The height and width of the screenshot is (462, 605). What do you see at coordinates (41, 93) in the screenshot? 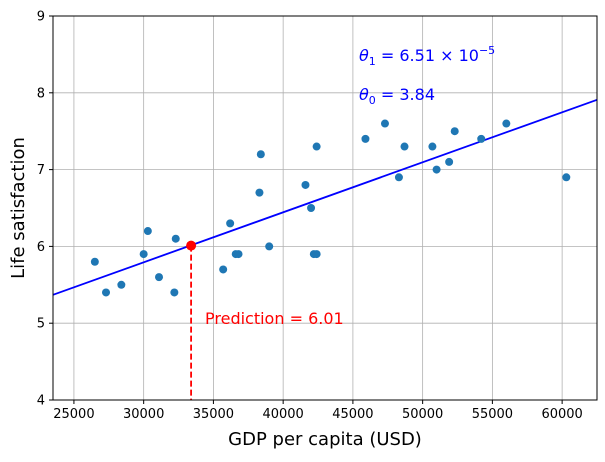
I see `y-tick-label: 8` at bounding box center [41, 93].